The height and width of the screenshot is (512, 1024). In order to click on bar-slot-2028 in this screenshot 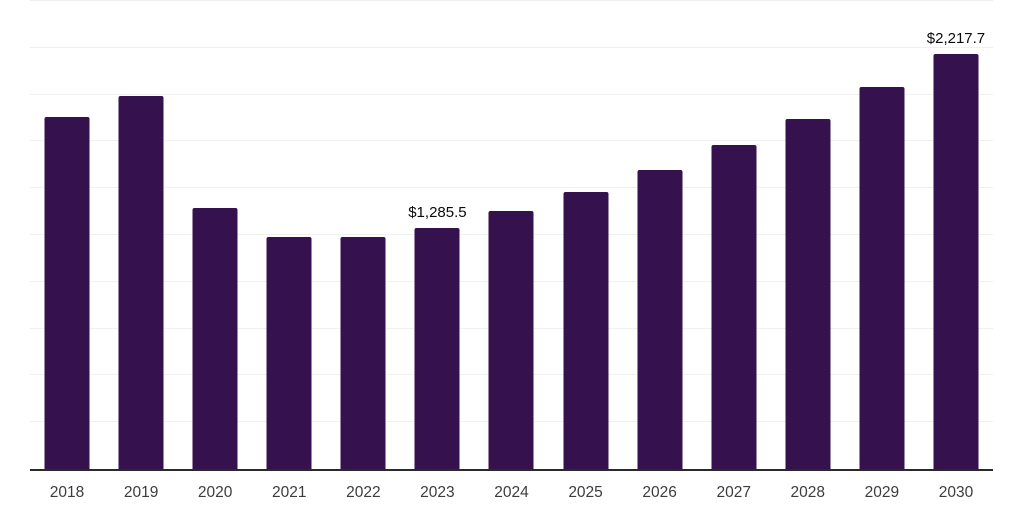, I will do `click(808, 235)`.